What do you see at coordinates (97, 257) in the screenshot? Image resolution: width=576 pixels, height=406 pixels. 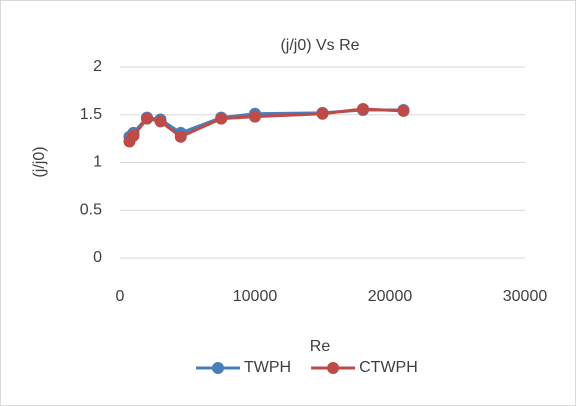 I see `y-tick-label: 0` at bounding box center [97, 257].